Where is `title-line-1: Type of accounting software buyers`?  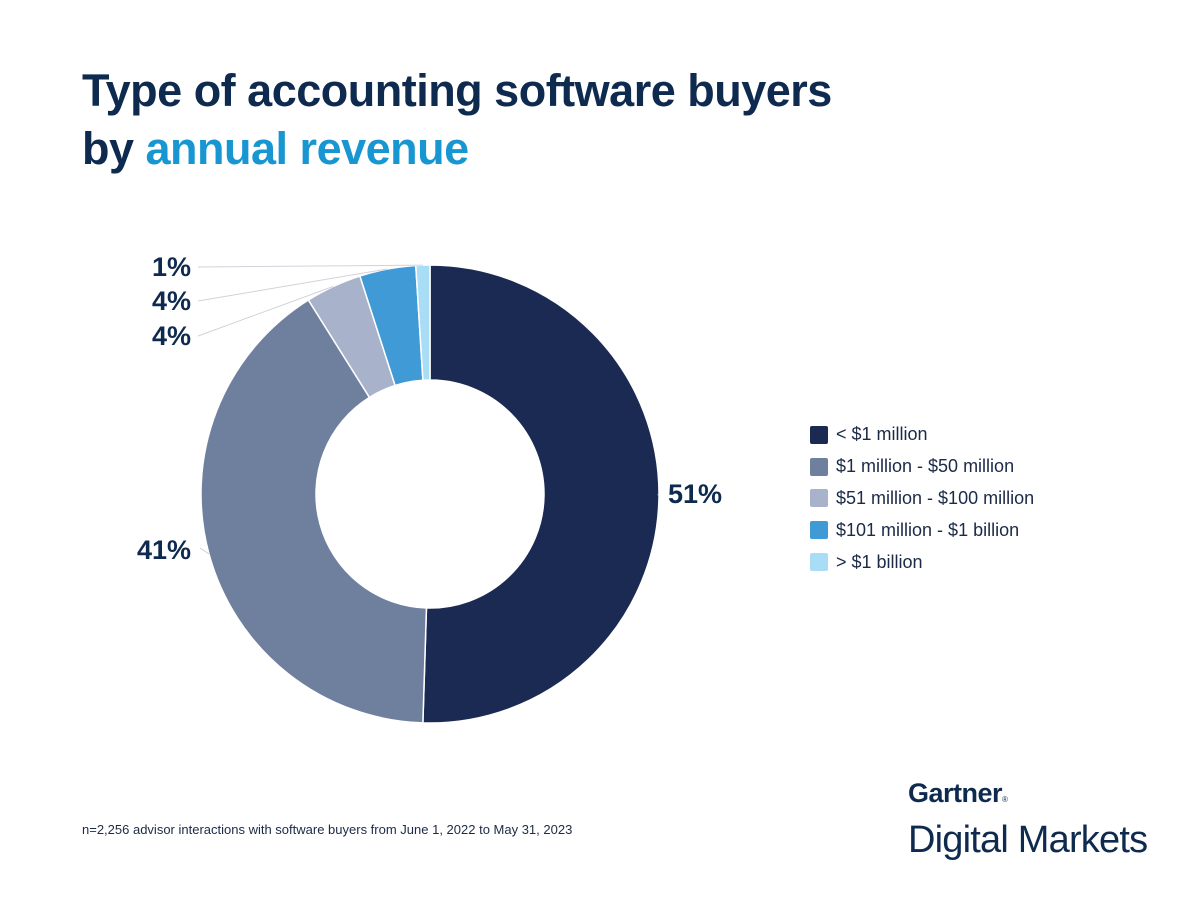
title-line-1: Type of accounting software buyers is located at coordinates (457, 90).